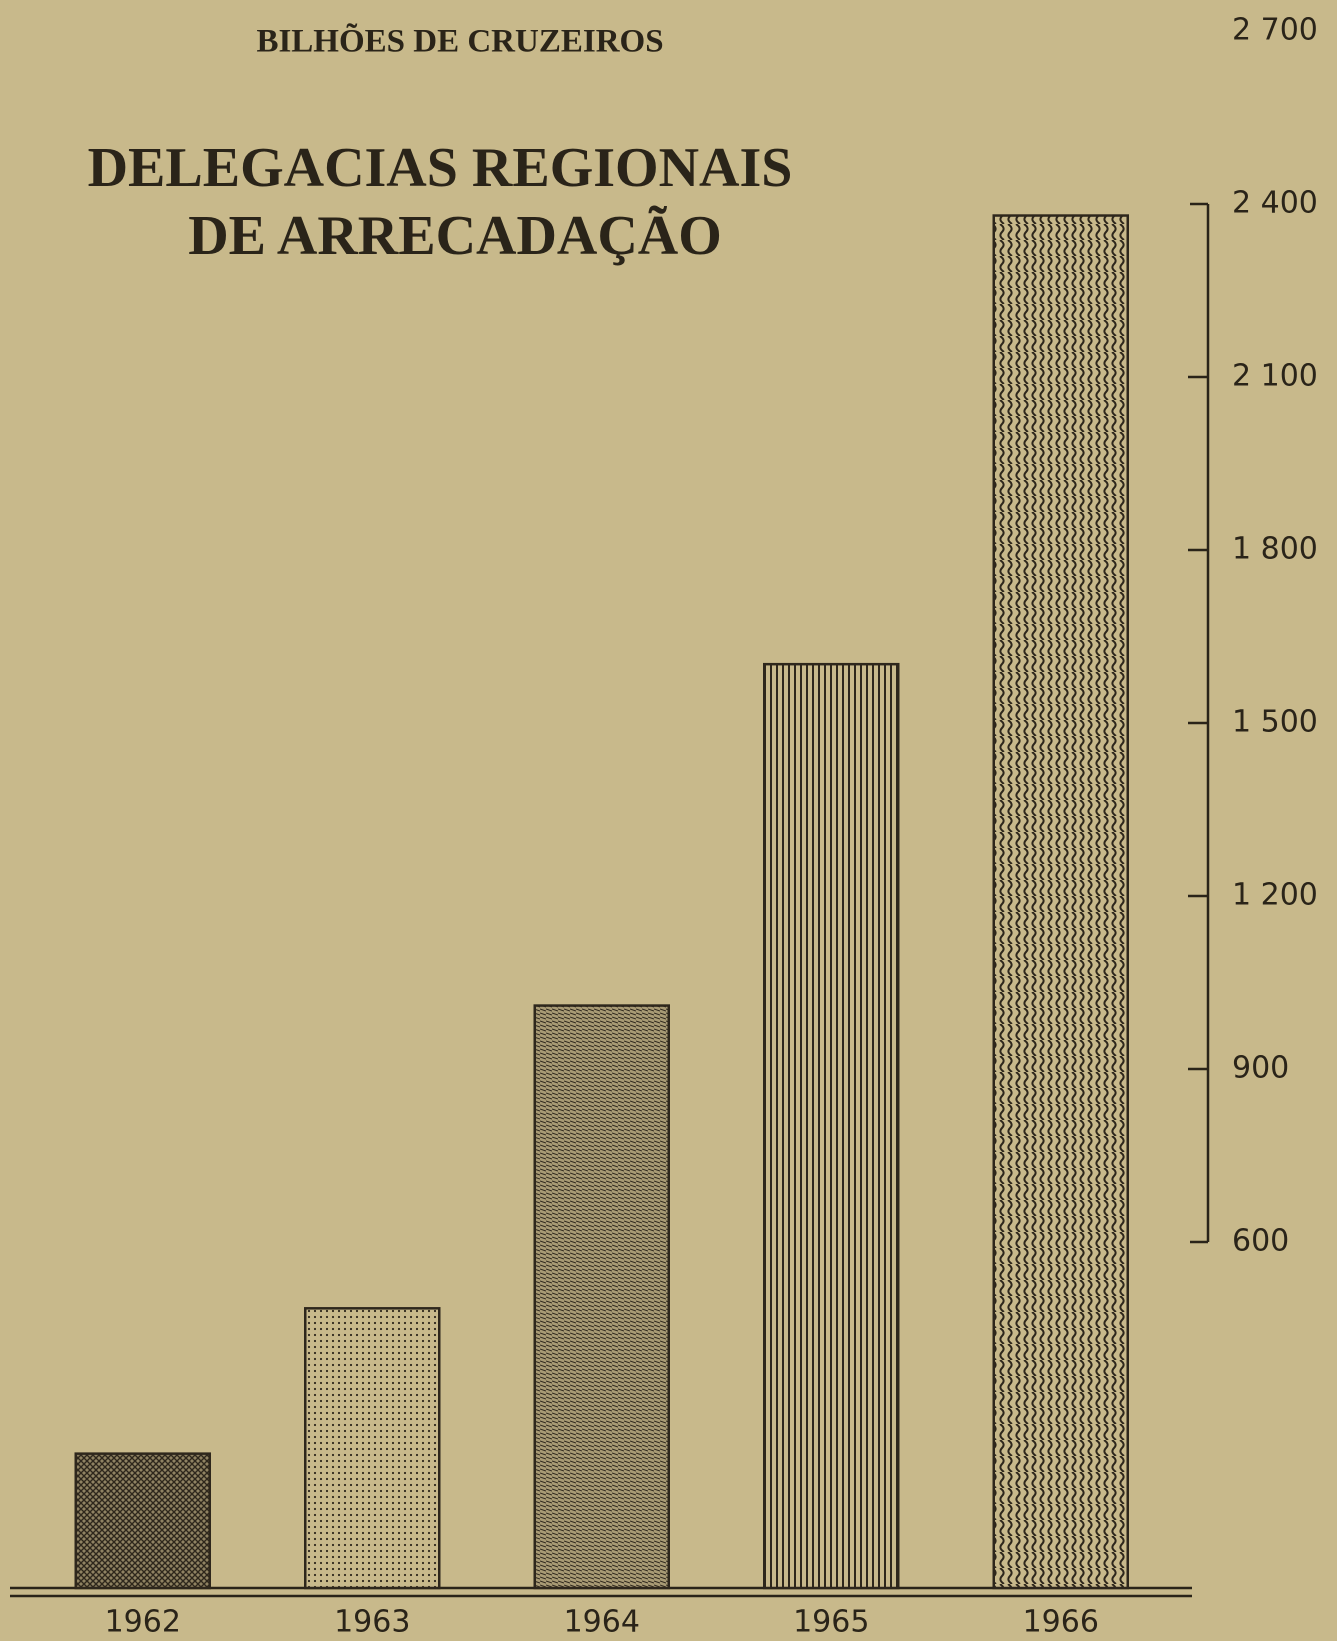 This screenshot has height=1641, width=1337. I want to click on y-tick-label: 2 100, so click(1275, 376).